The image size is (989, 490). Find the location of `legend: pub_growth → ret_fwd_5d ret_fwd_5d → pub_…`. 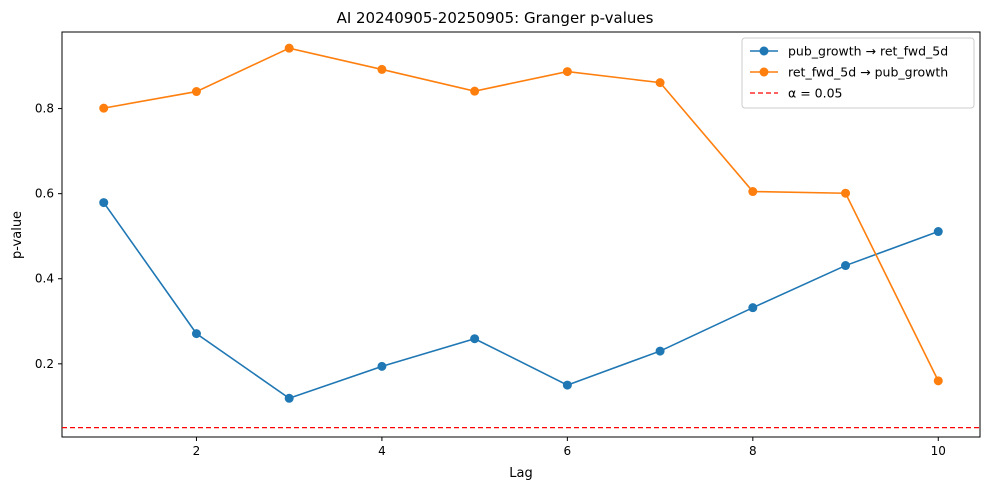

legend: pub_growth → ret_fwd_5d ret_fwd_5d → pub_… is located at coordinates (858, 73).